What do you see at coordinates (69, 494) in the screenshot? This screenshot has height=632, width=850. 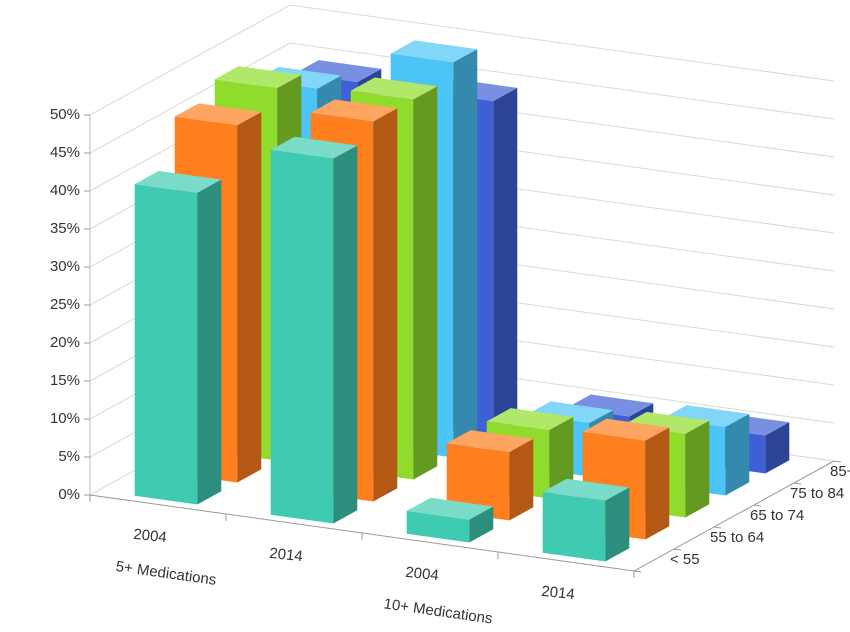 I see `y-tick-label: 0%` at bounding box center [69, 494].